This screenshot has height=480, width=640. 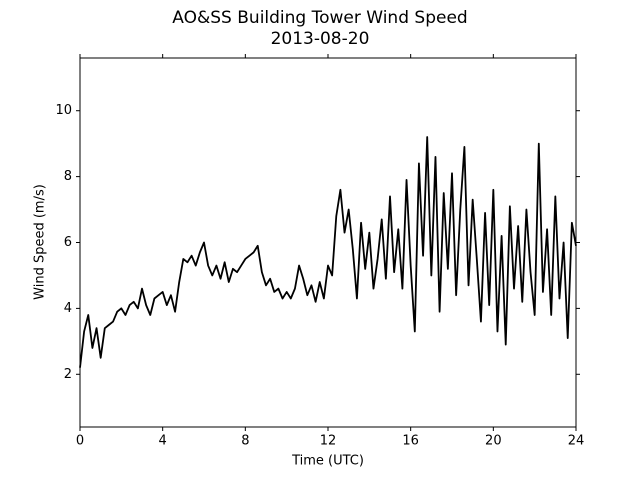 What do you see at coordinates (493, 441) in the screenshot?
I see `x-tick-label: 20` at bounding box center [493, 441].